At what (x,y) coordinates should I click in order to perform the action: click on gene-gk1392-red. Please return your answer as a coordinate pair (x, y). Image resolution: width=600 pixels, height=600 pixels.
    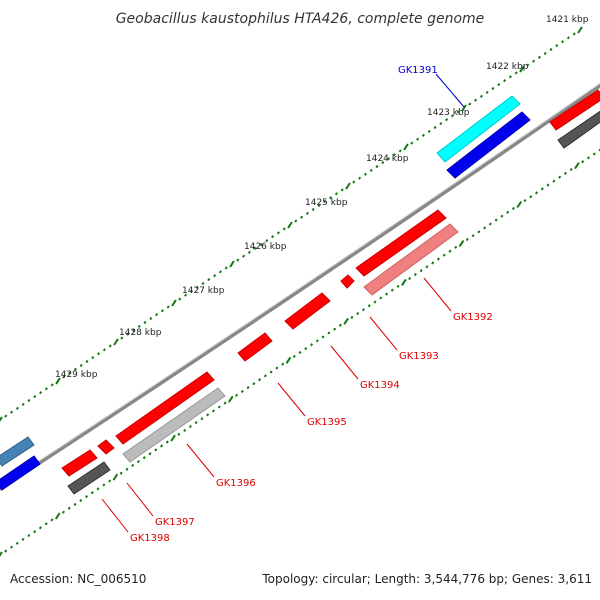
    Looking at the image, I should click on (401, 243).